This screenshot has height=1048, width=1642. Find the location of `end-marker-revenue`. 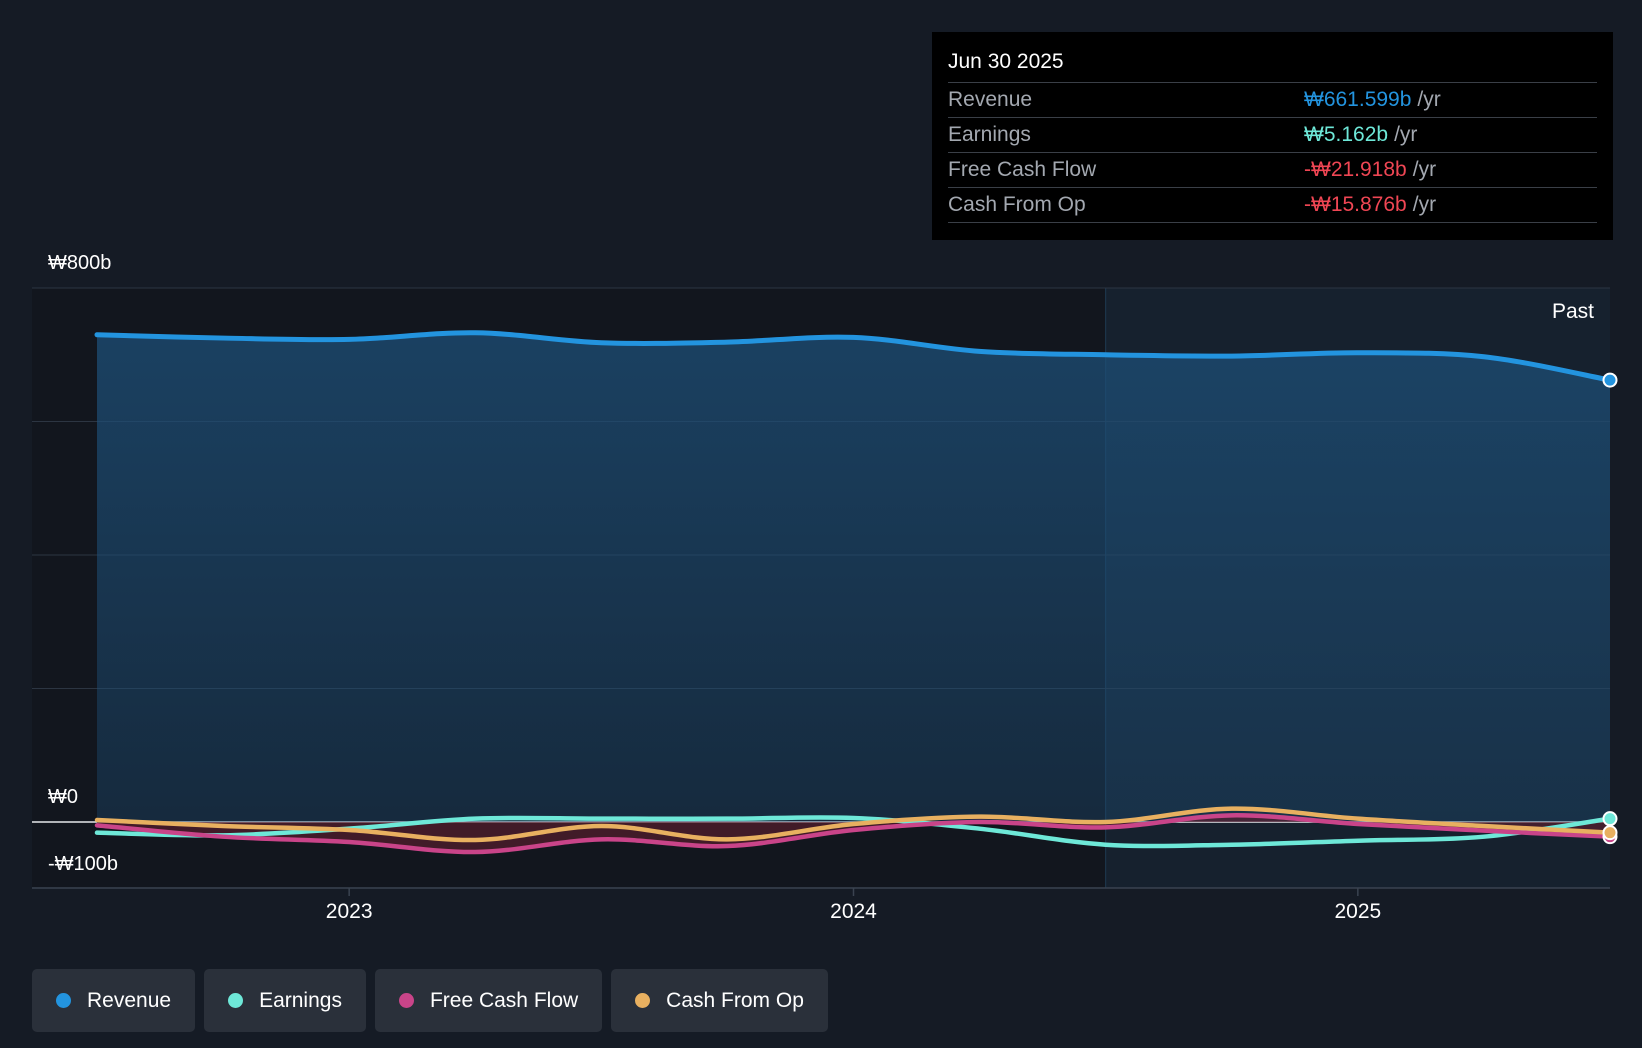

end-marker-revenue is located at coordinates (1610, 380).